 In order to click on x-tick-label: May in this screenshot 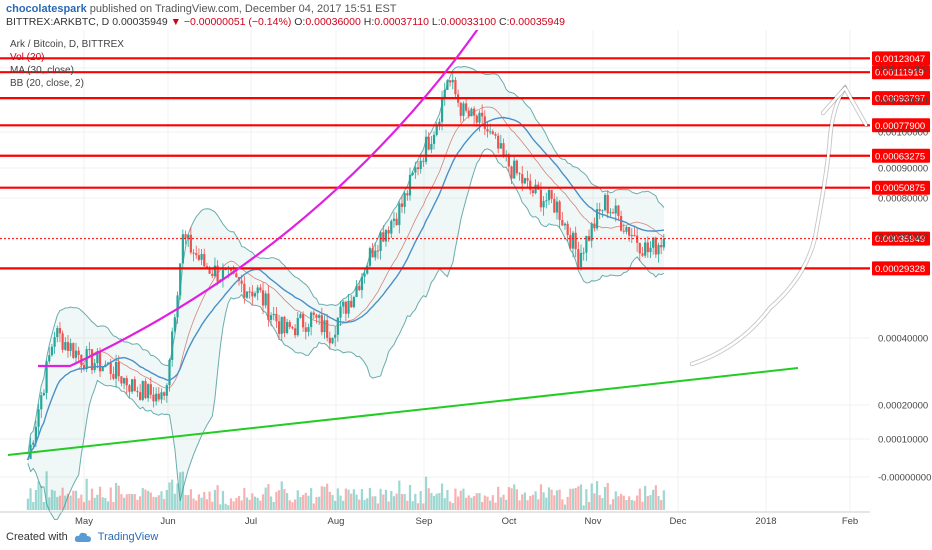, I will do `click(84, 521)`.